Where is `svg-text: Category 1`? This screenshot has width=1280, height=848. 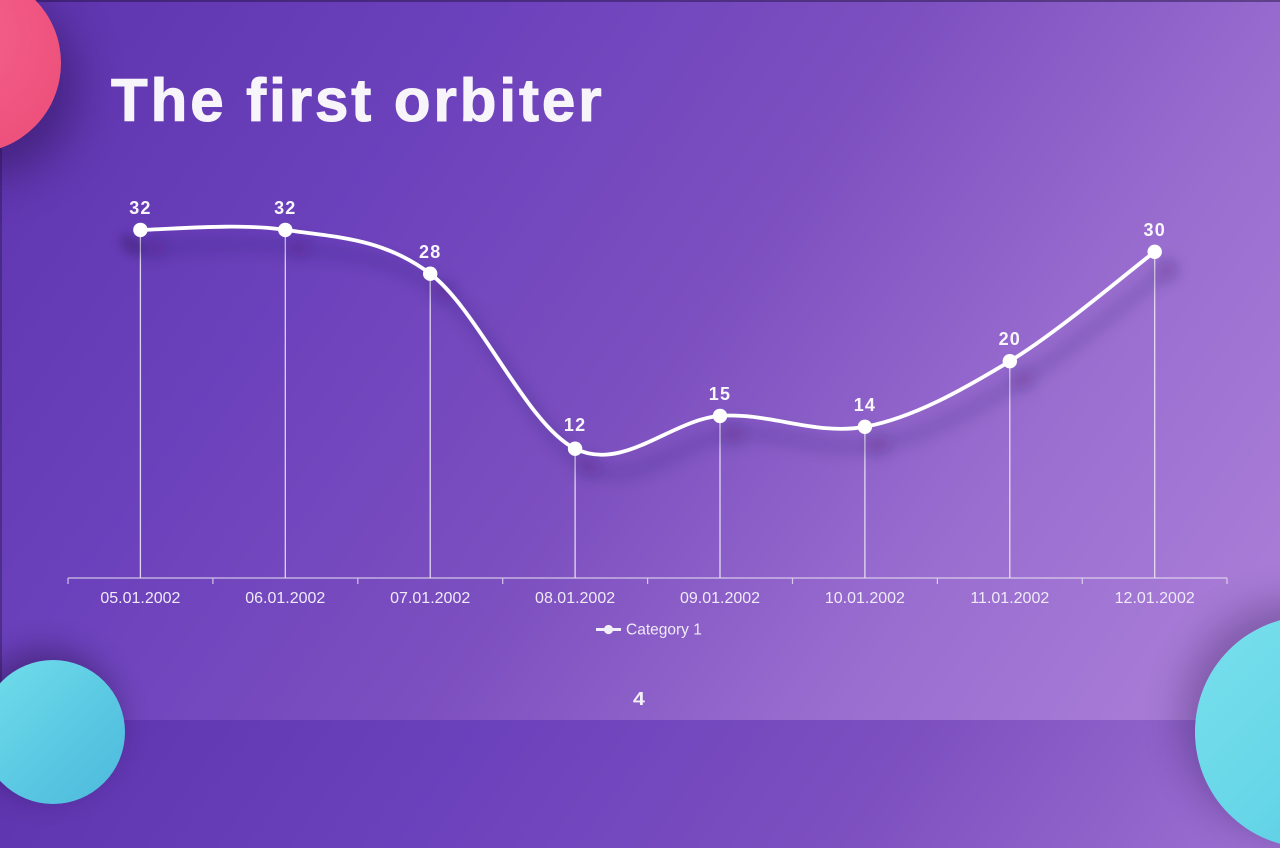
svg-text: Category 1 is located at coordinates (664, 630).